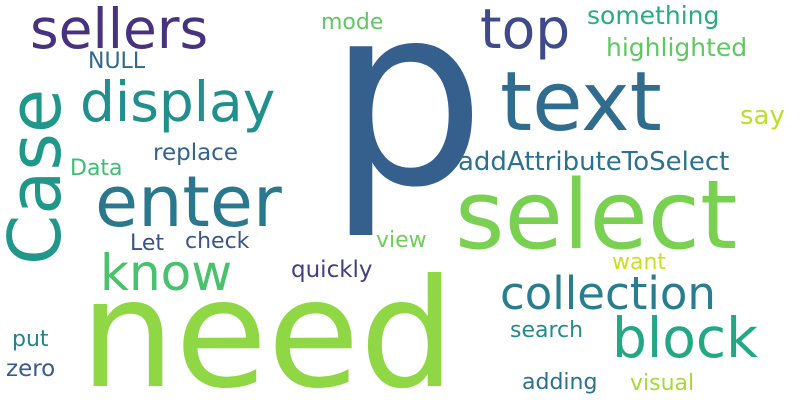 Image resolution: width=800 pixels, height=400 pixels. What do you see at coordinates (30, 369) in the screenshot?
I see `word-zero: zero` at bounding box center [30, 369].